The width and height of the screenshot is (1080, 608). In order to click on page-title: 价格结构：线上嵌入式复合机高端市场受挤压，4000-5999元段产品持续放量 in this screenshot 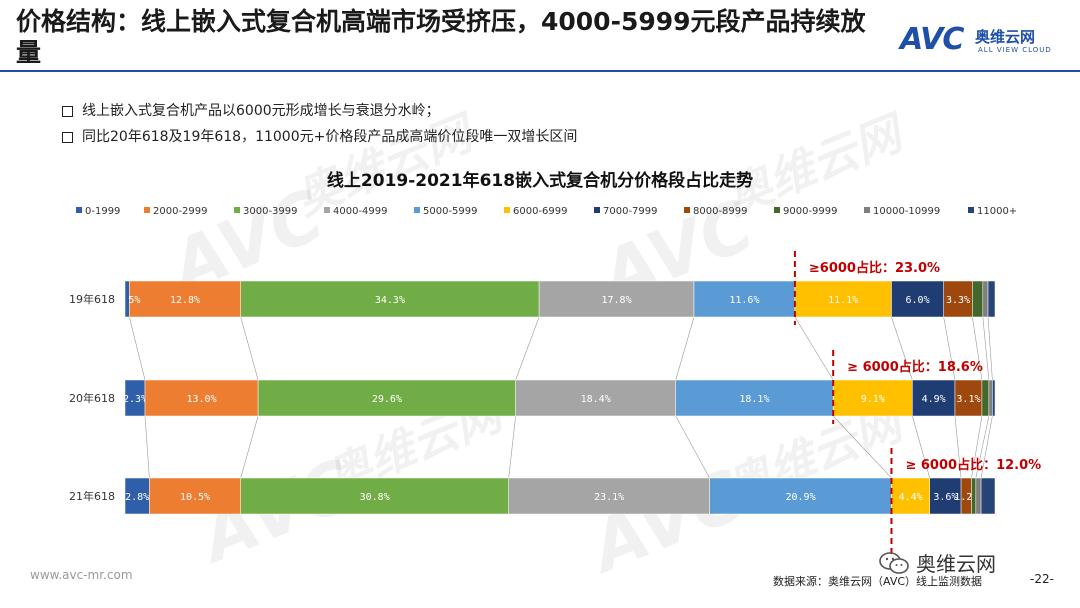, I will do `click(441, 37)`.